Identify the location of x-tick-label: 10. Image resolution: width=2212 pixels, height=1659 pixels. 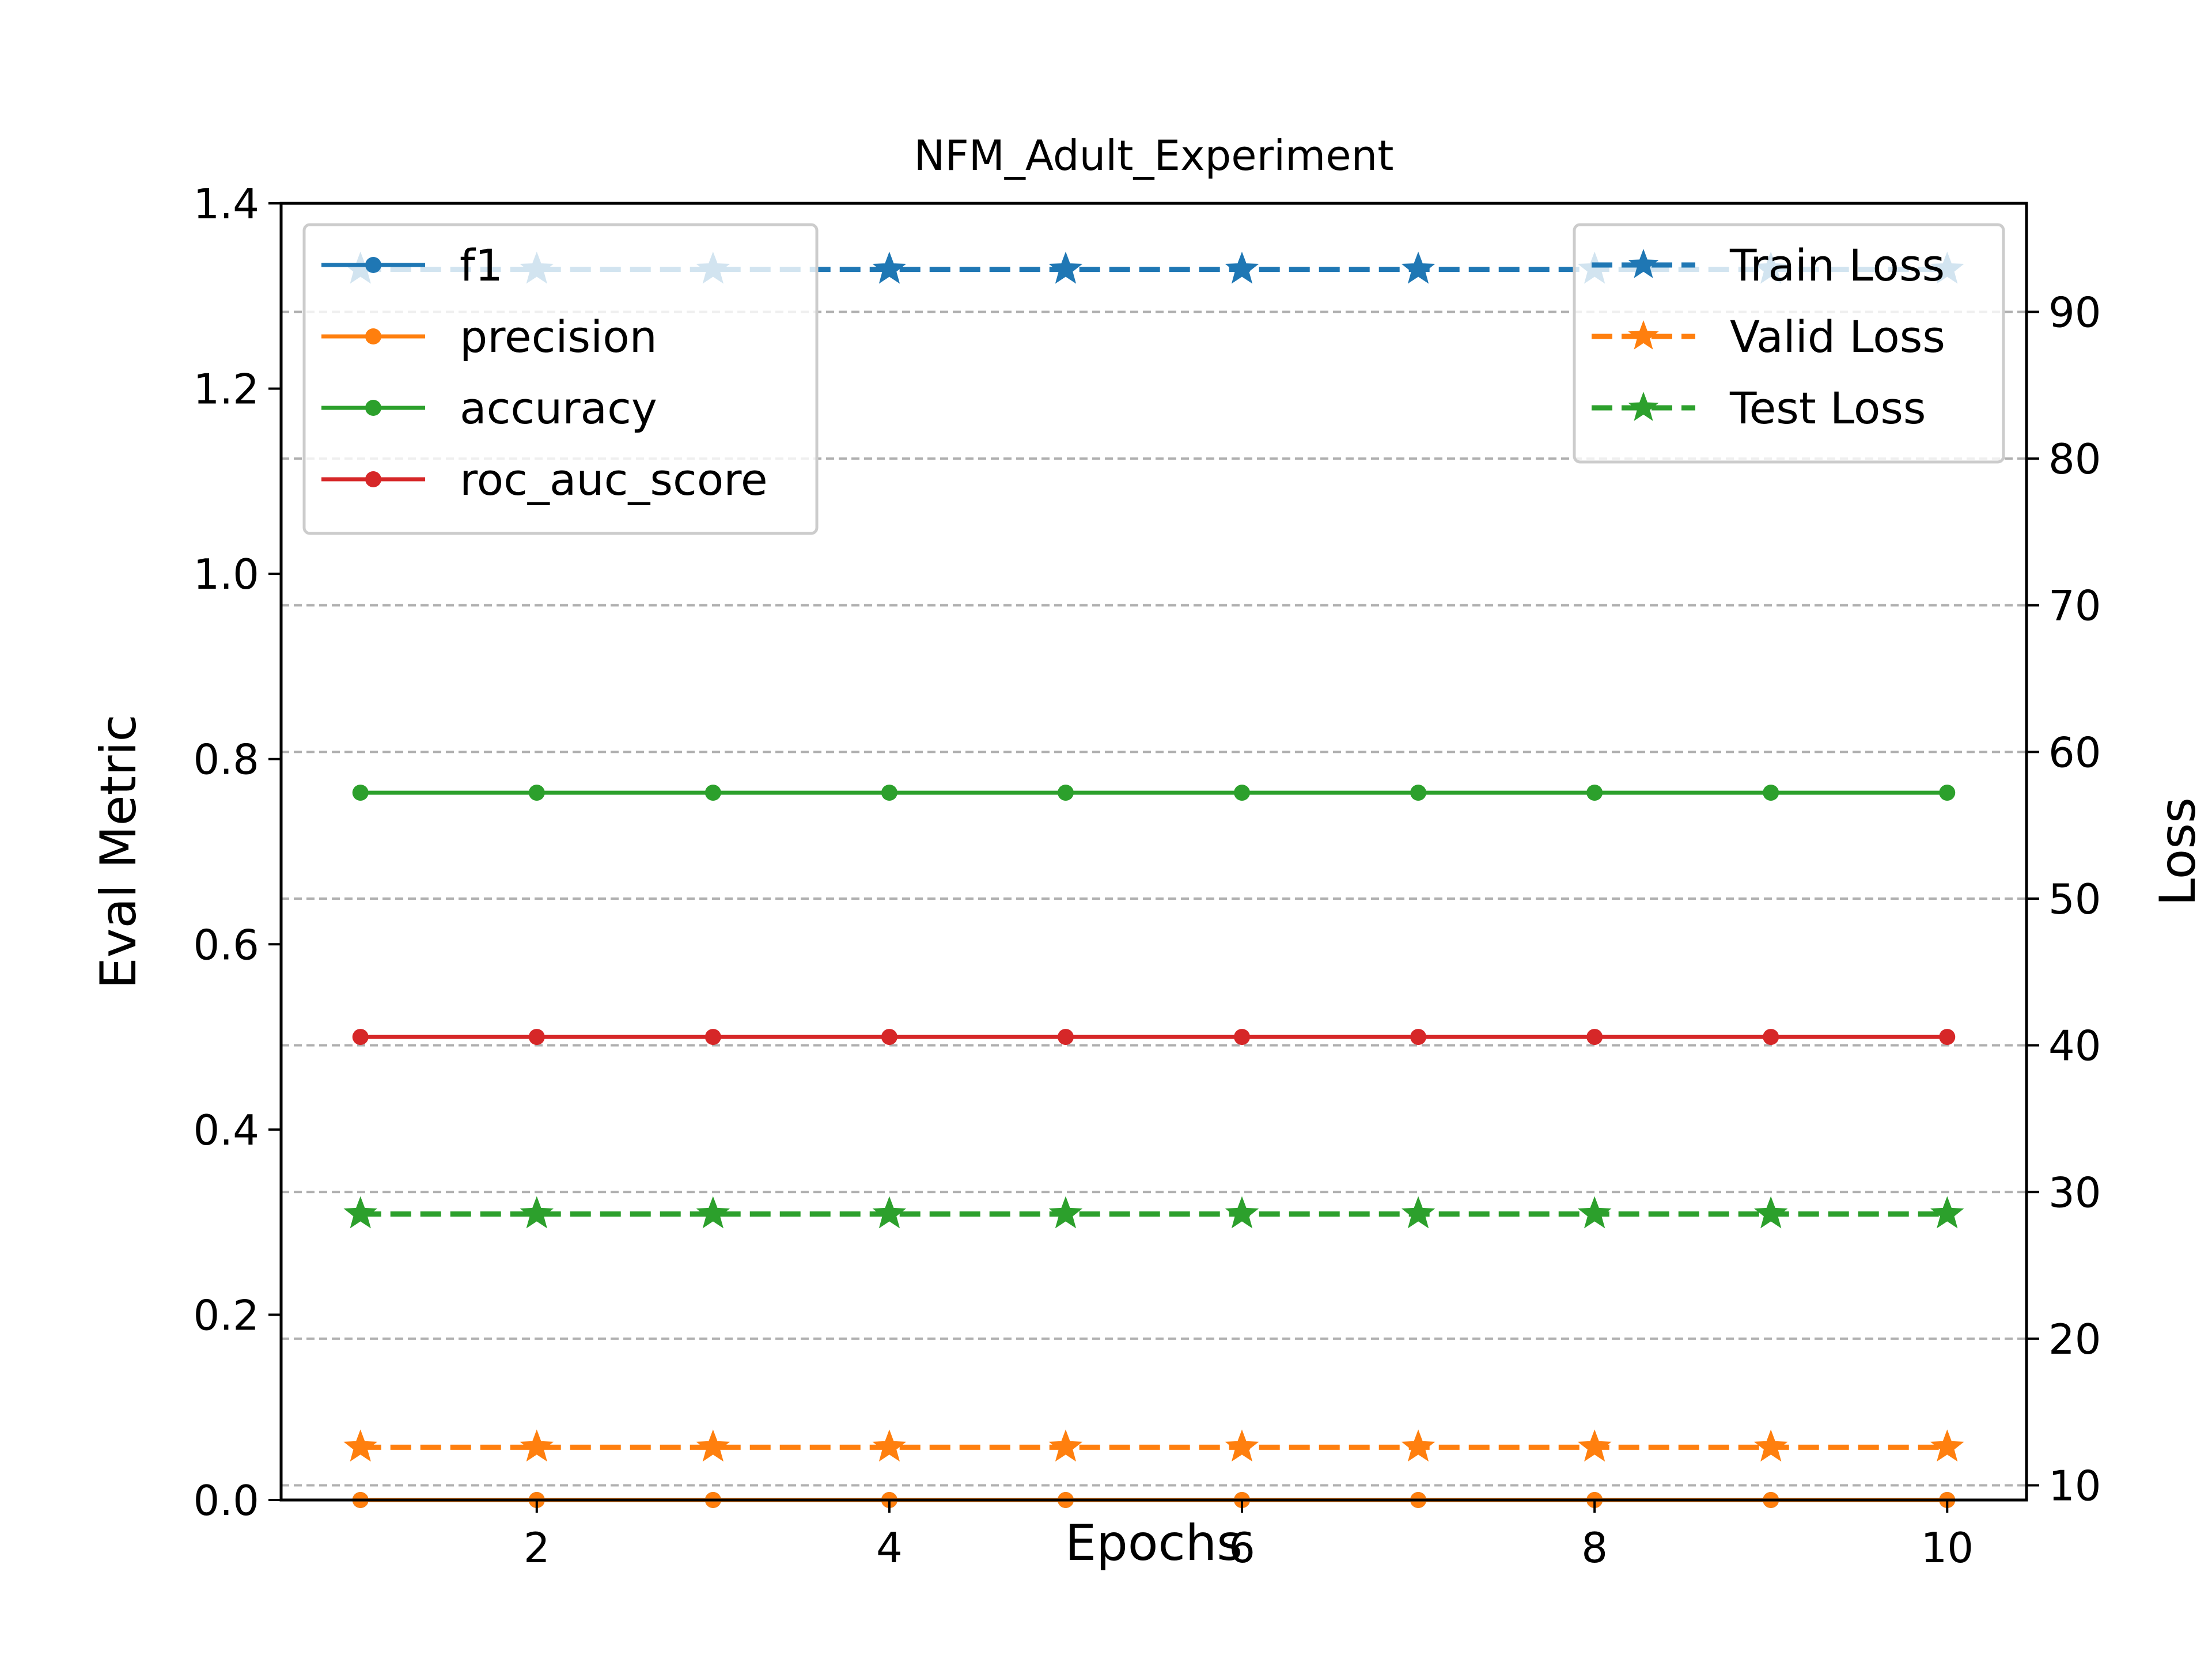
(1947, 1548).